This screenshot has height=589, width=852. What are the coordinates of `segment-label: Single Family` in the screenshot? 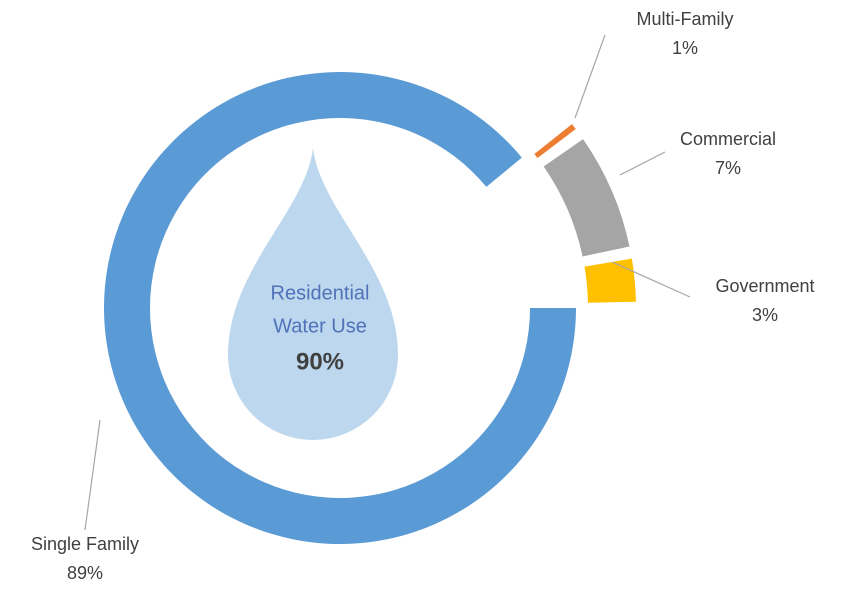 It's located at (85, 544).